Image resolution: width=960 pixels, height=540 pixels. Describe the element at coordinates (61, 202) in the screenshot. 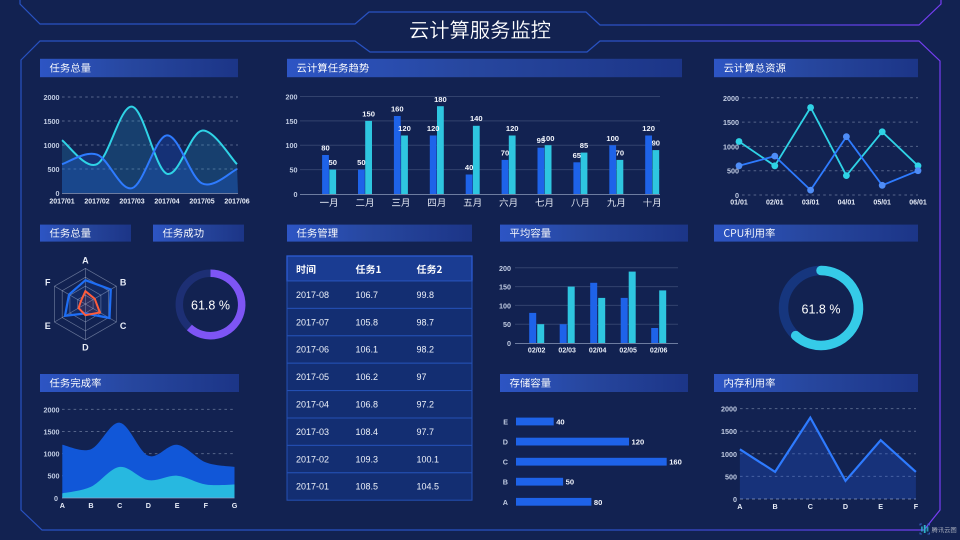

I see `svg-text: 2017/01` at that location.